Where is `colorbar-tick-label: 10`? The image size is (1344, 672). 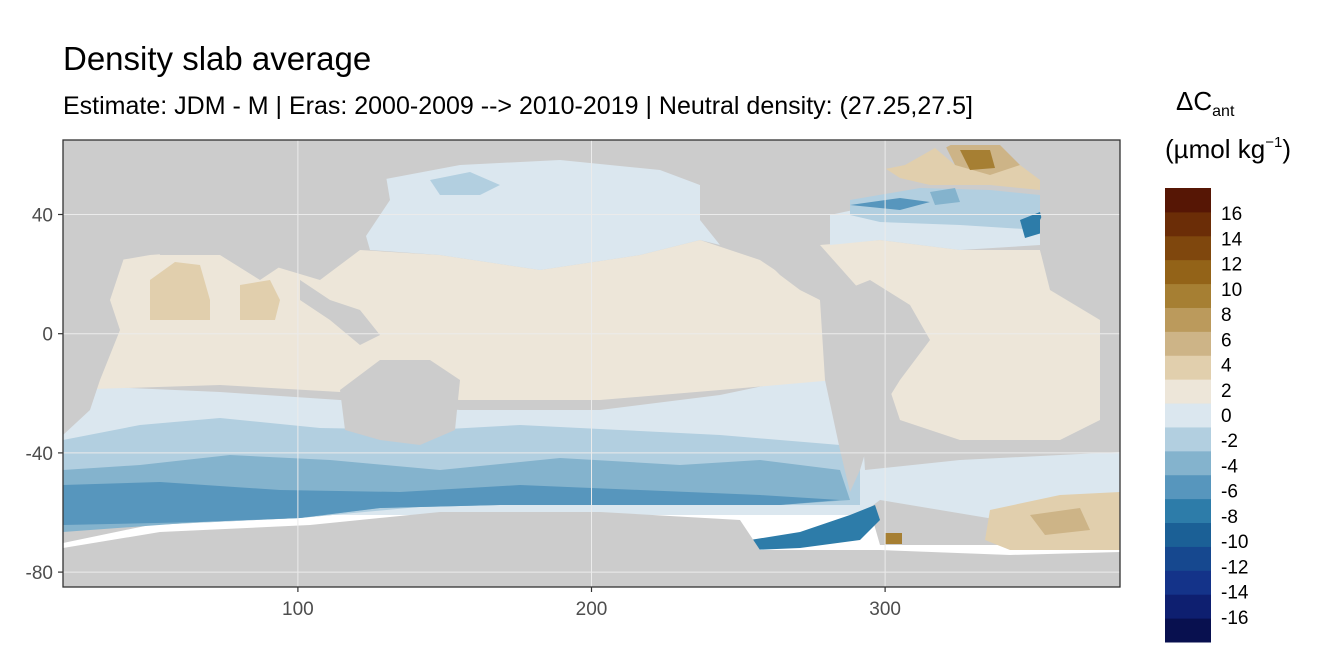 colorbar-tick-label: 10 is located at coordinates (1231, 290).